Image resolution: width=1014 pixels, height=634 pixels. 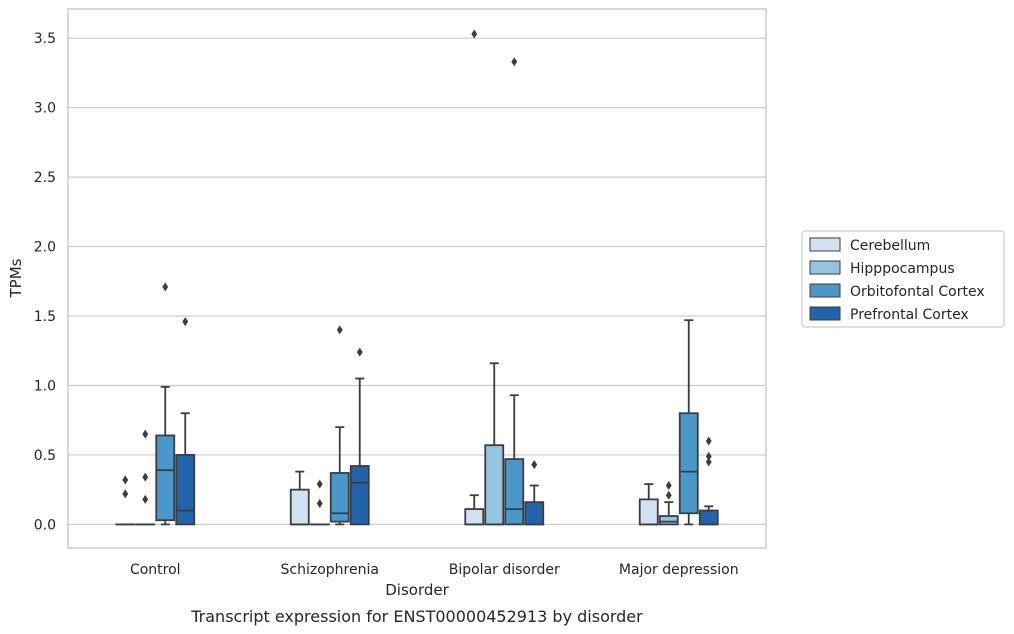 What do you see at coordinates (16, 278) in the screenshot?
I see `y-axis-title: TPMs` at bounding box center [16, 278].